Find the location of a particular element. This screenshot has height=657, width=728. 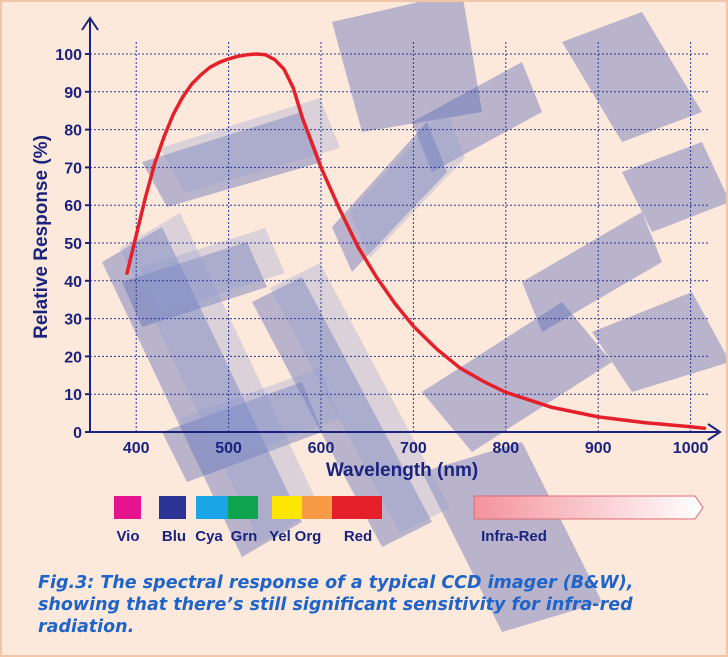

y-tick-label: 100 is located at coordinates (68, 55).